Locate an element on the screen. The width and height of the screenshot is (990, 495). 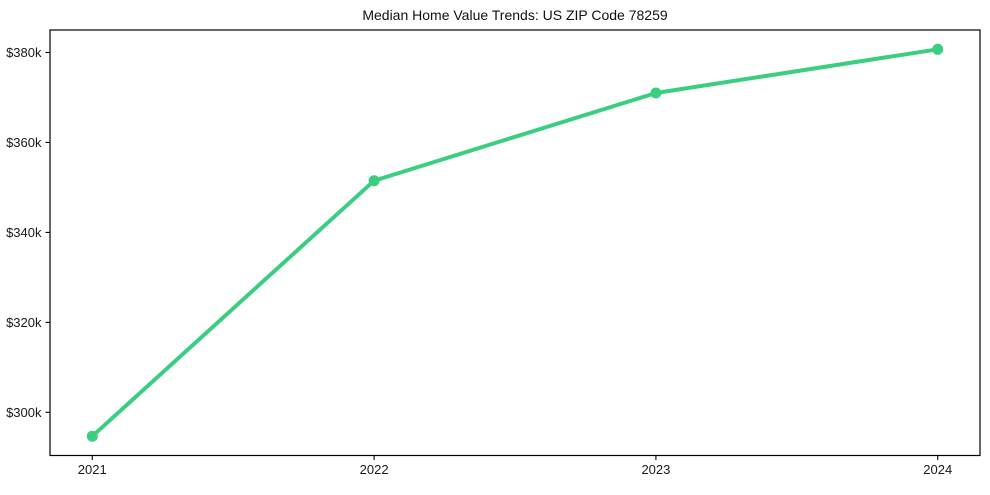
y-tick-label: $340k is located at coordinates (24, 232).